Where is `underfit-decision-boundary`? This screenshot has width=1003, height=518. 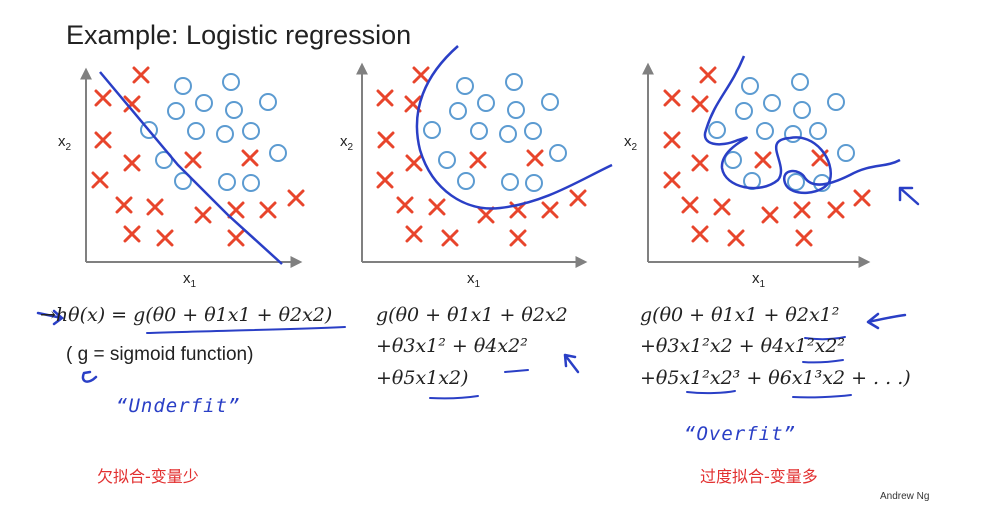 underfit-decision-boundary is located at coordinates (191, 168).